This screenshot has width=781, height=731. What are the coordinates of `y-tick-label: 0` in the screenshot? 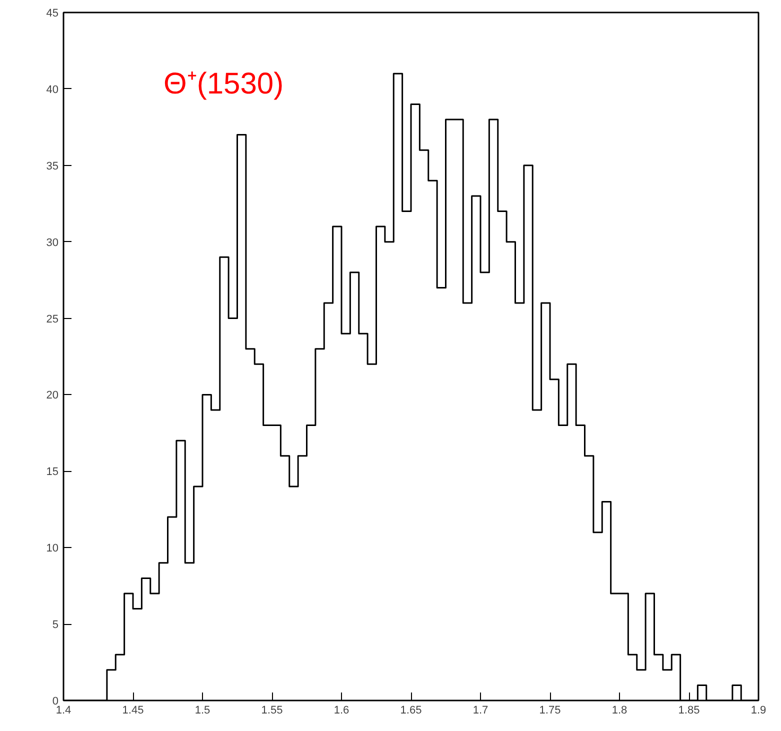 It's located at (55, 702).